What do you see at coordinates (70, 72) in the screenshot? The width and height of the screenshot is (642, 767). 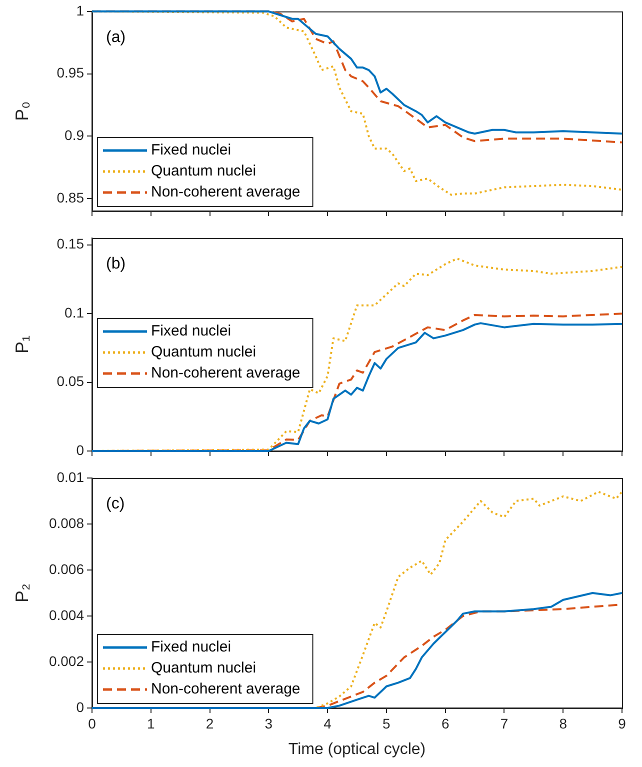 I see `y-tick-label: 0.95` at bounding box center [70, 72].